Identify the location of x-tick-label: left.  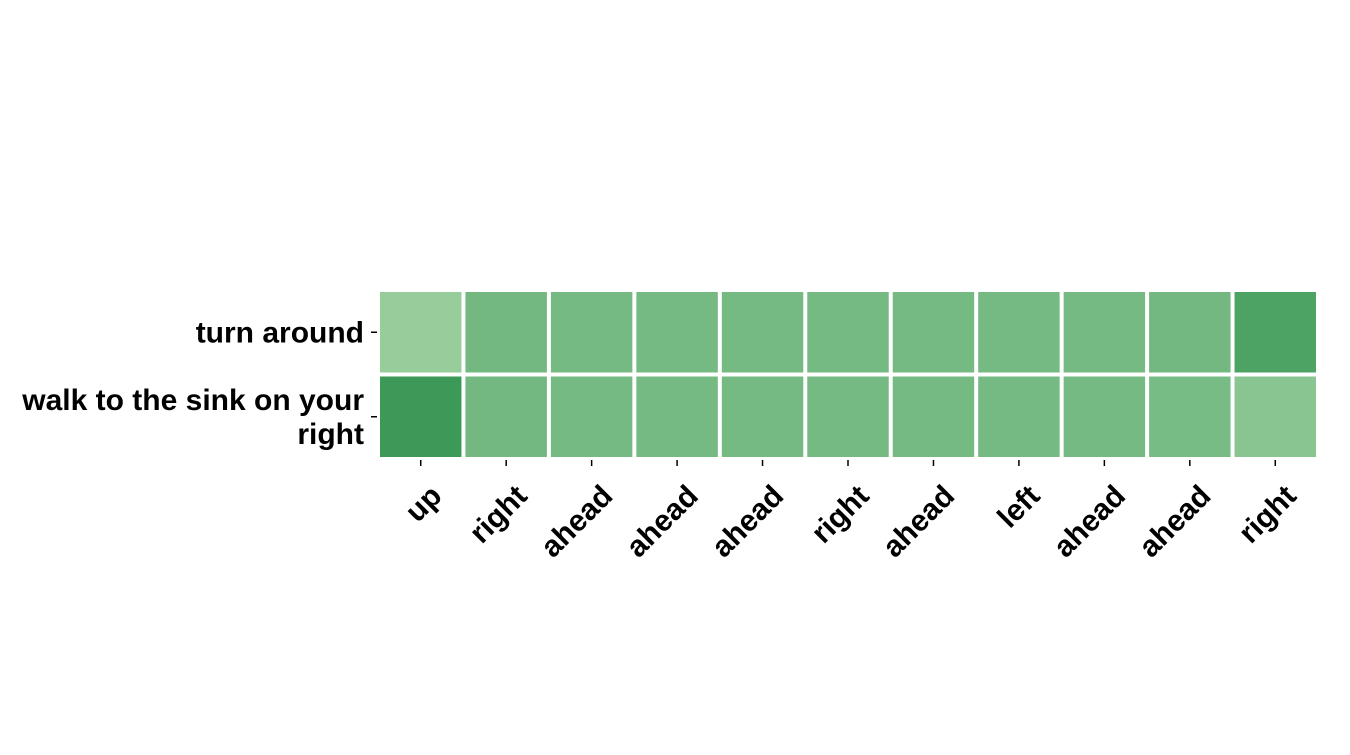
(1018, 506).